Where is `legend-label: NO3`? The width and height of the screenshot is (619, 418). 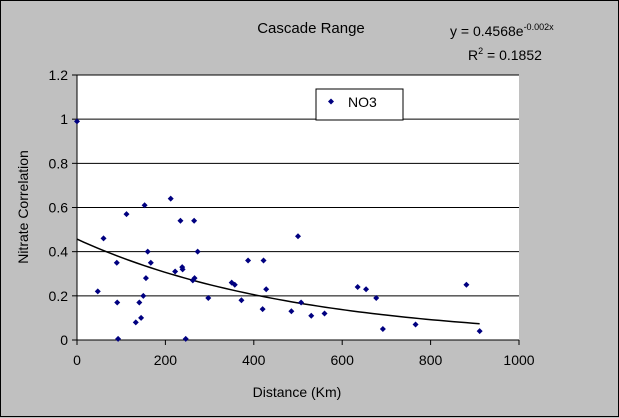
legend-label: NO3 is located at coordinates (362, 102).